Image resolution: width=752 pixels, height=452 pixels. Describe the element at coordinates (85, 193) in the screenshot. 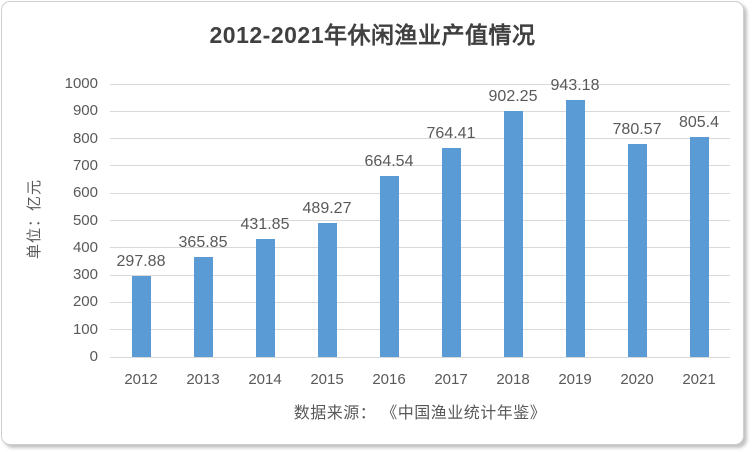

I see `y-tick-label: 600` at that location.